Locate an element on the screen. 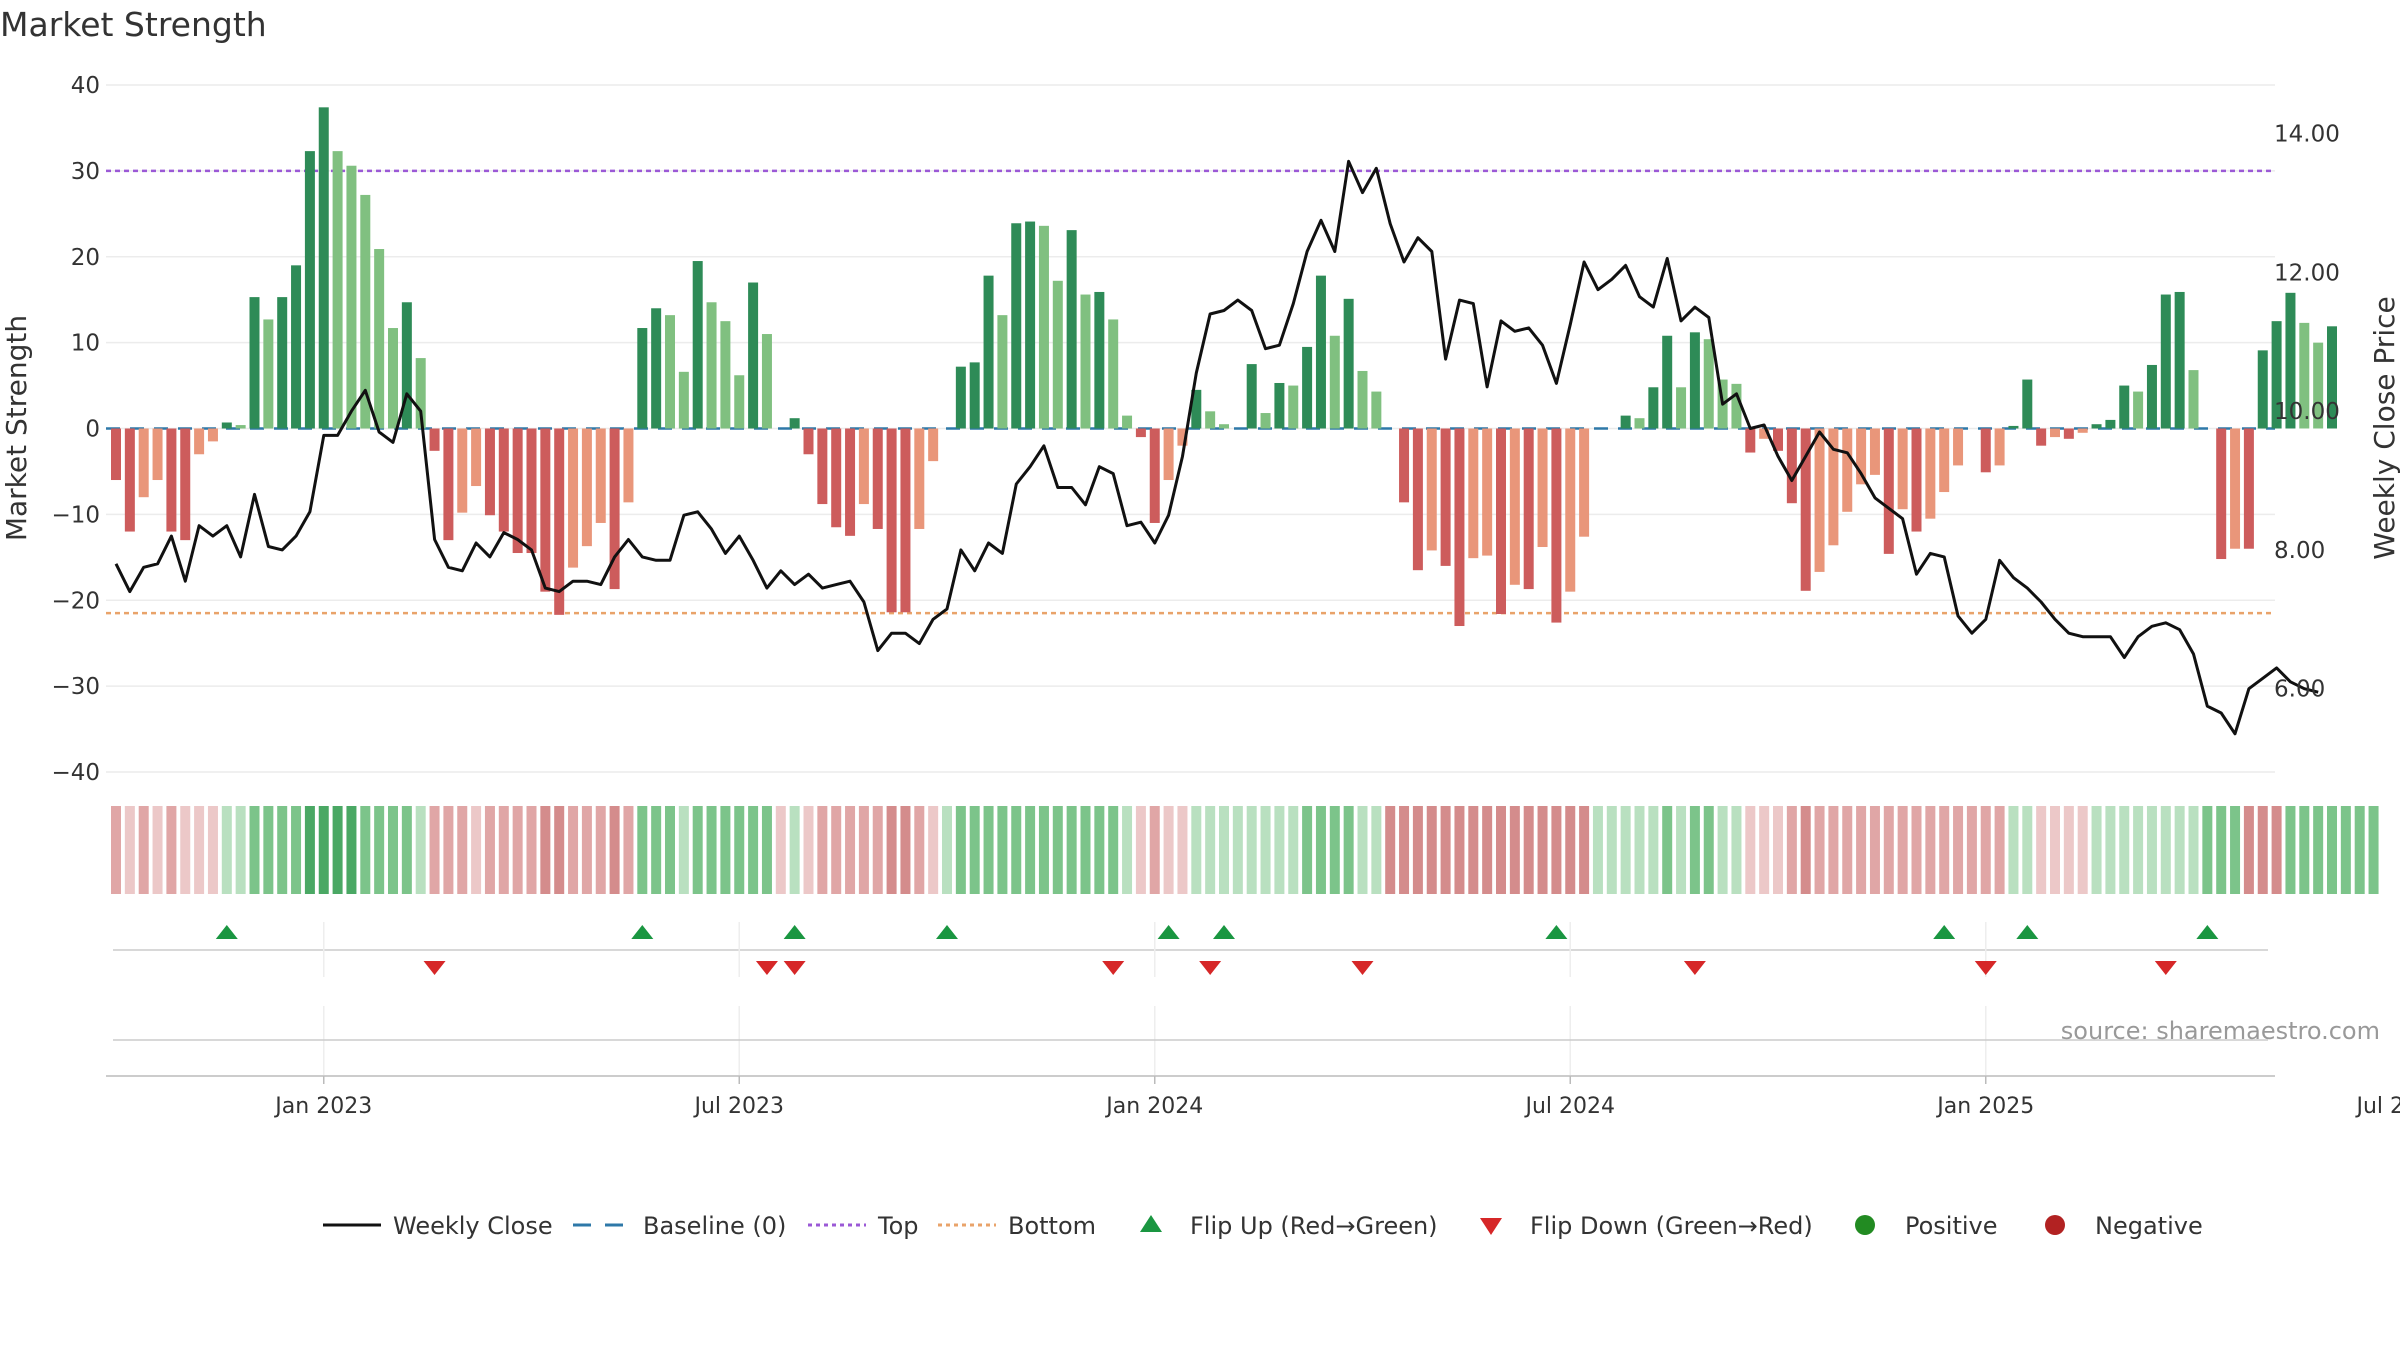 The width and height of the screenshot is (2400, 1350). y-tick-label-right: 8.00 is located at coordinates (2299, 551).